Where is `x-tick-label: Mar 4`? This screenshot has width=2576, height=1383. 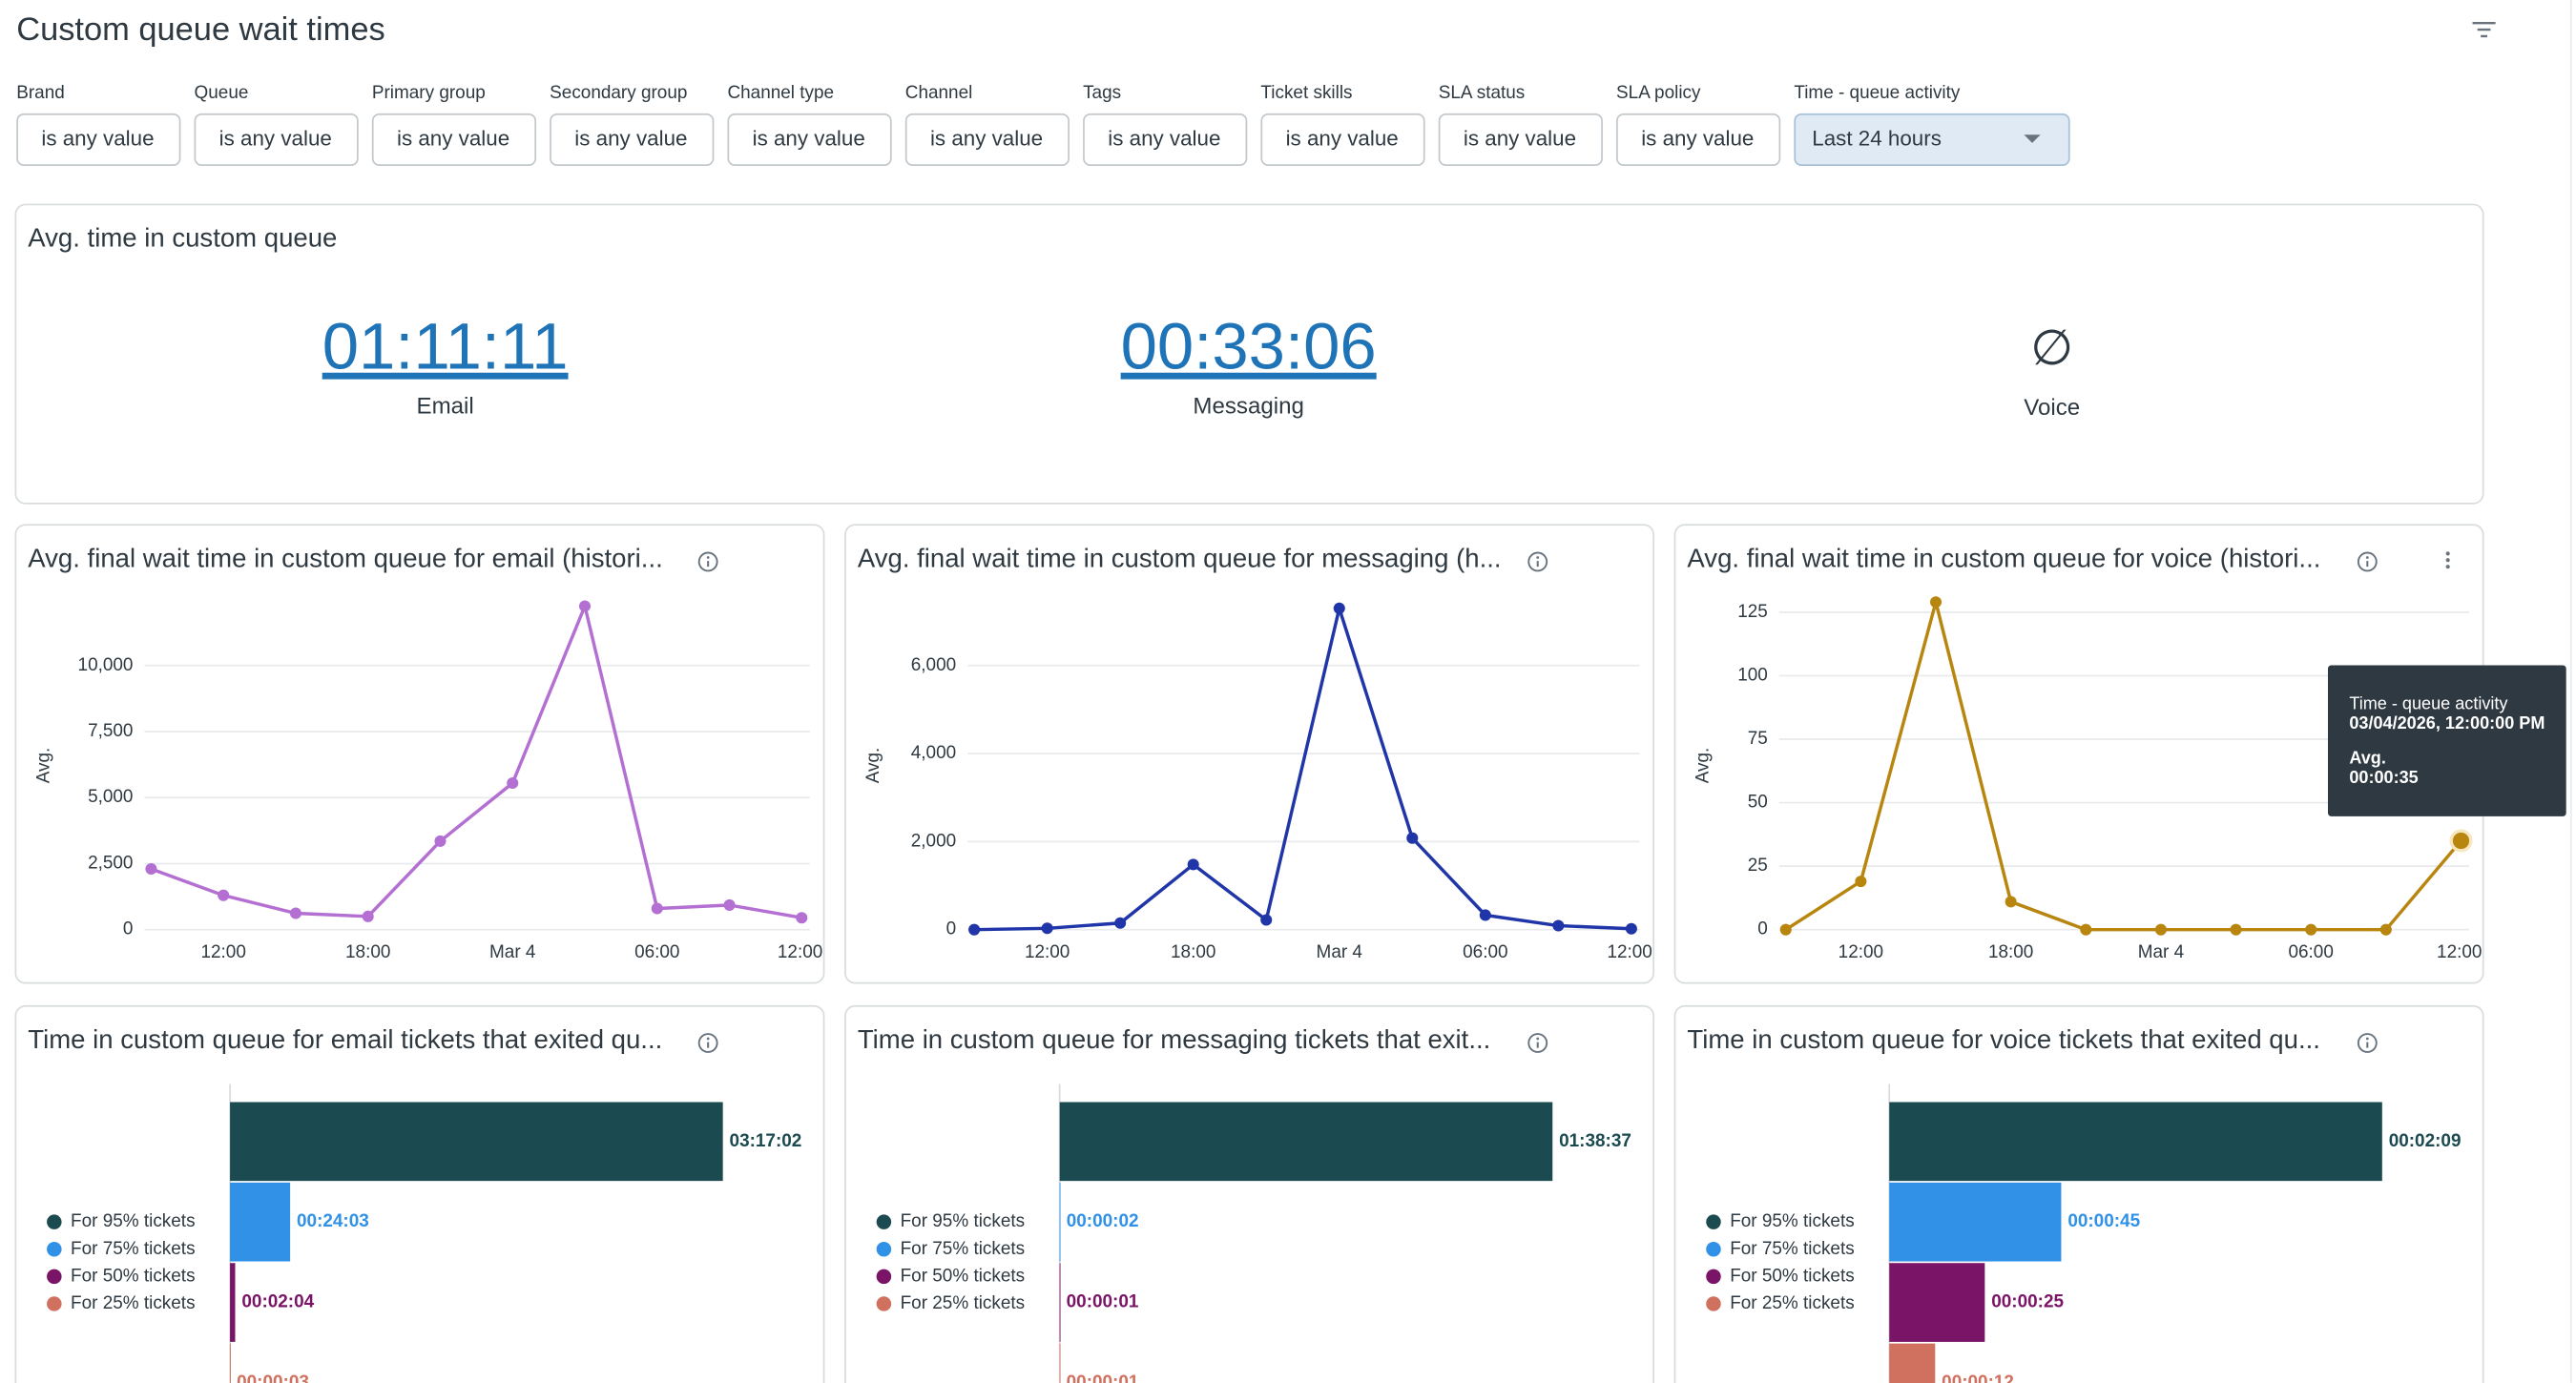 x-tick-label: Mar 4 is located at coordinates (1339, 952).